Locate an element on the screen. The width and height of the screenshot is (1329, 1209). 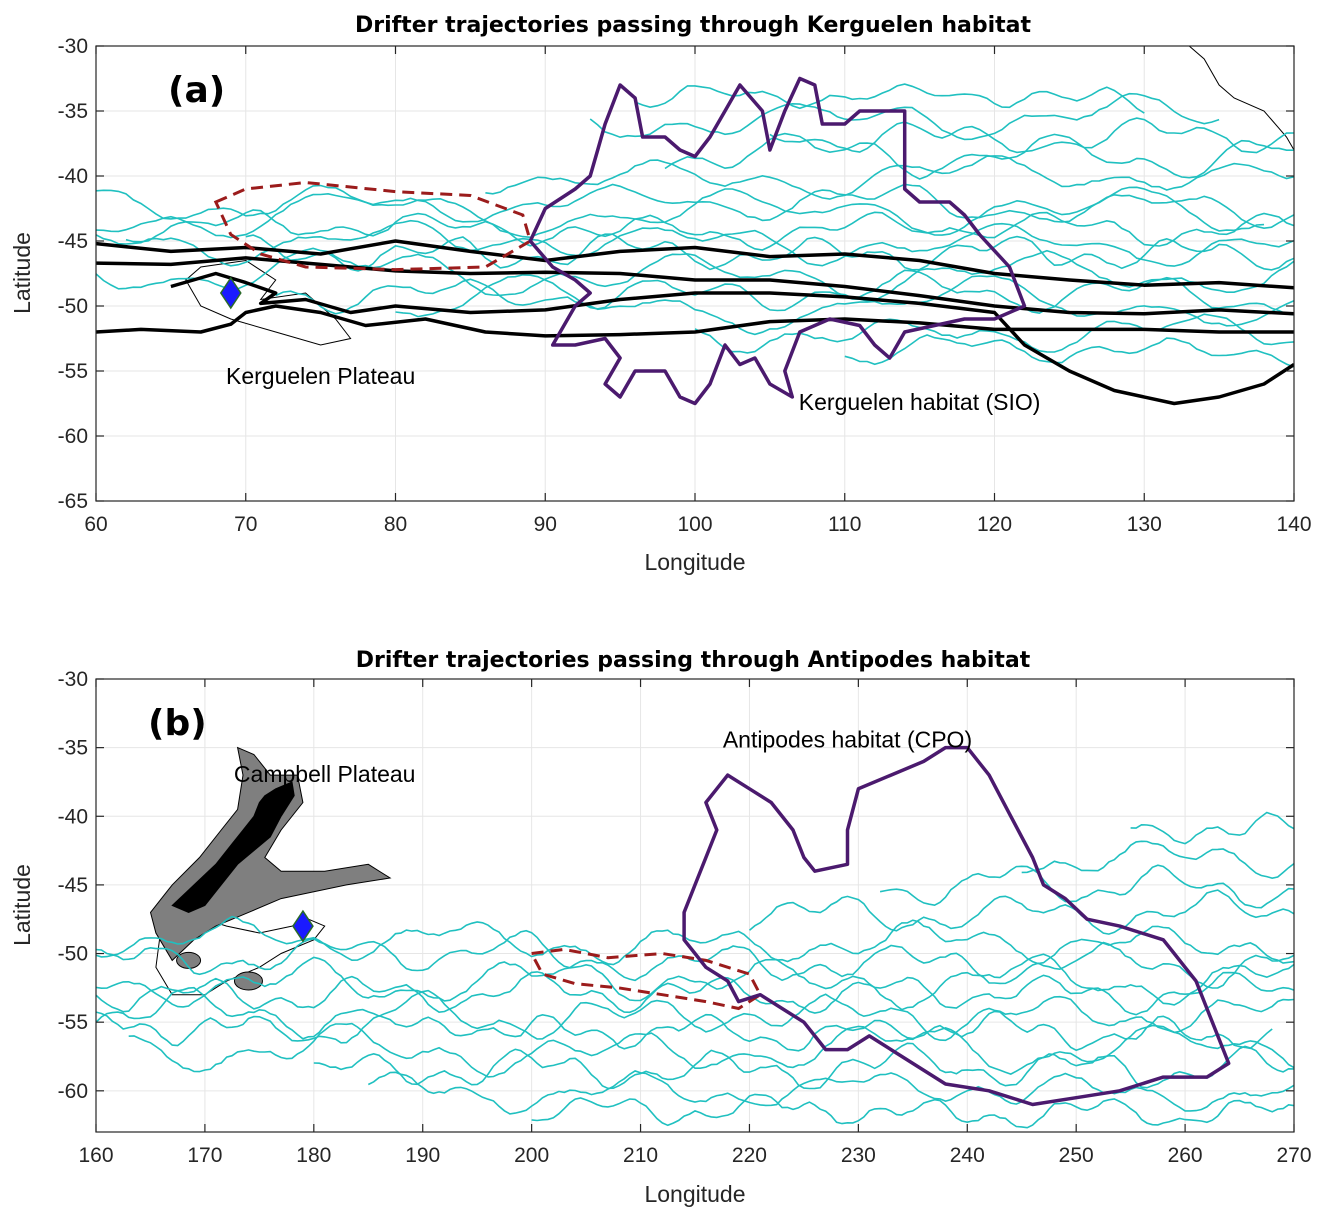
x-tick-label: 140 is located at coordinates (1293, 524).